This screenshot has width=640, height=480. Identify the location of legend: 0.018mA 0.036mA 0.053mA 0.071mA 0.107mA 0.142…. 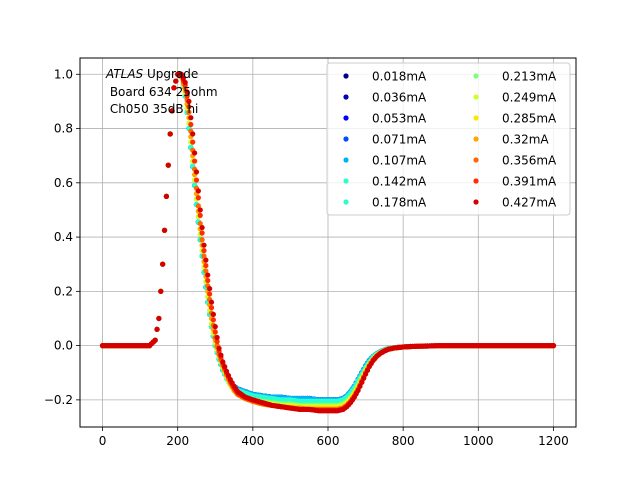
(448, 139).